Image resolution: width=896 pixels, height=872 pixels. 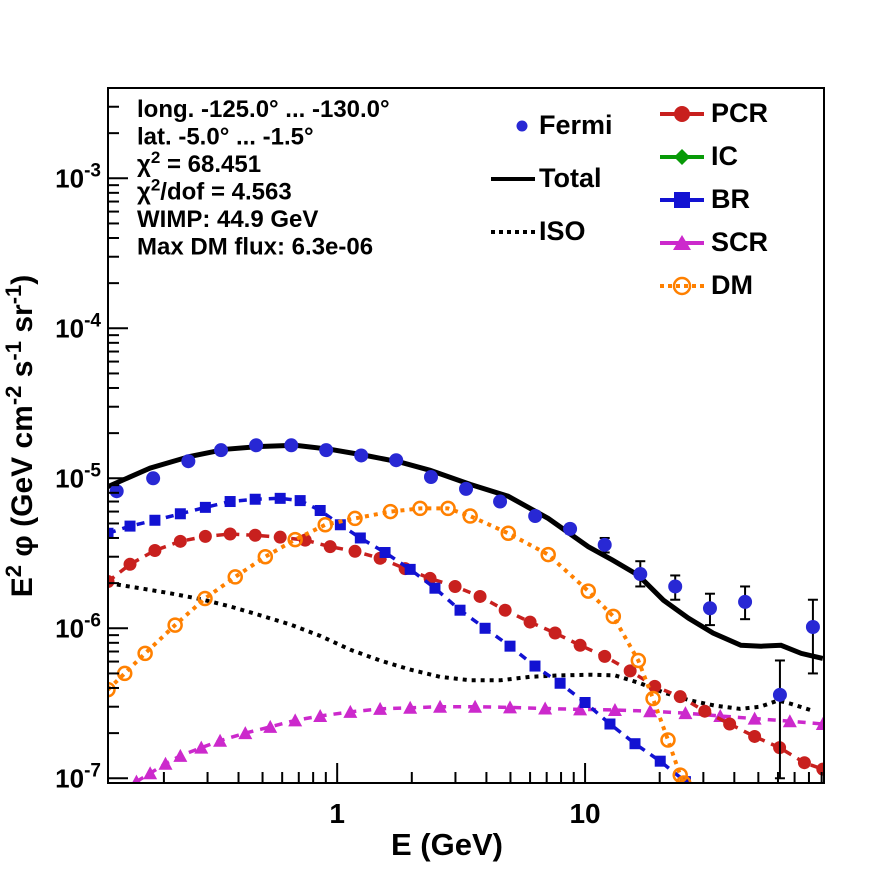 What do you see at coordinates (730, 199) in the screenshot?
I see `legend-item-label: BR` at bounding box center [730, 199].